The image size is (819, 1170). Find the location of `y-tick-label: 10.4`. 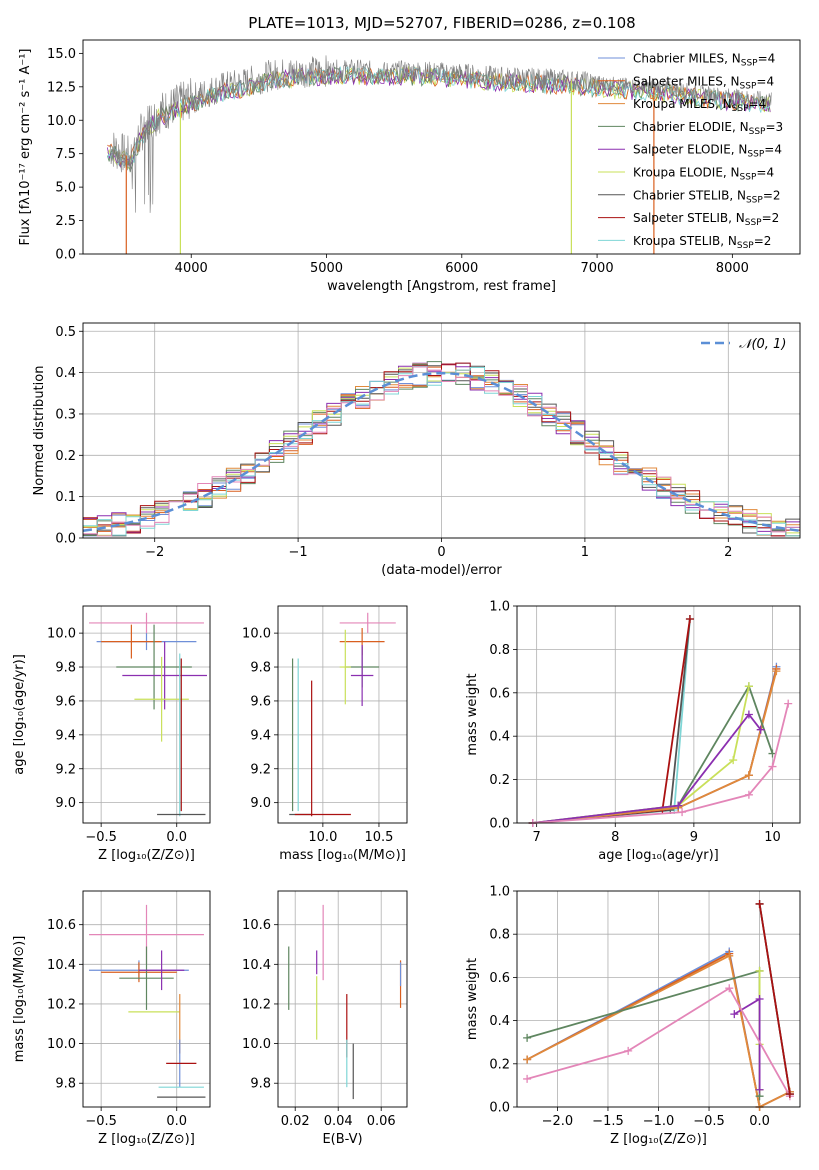

y-tick-label: 10.4 is located at coordinates (256, 965).